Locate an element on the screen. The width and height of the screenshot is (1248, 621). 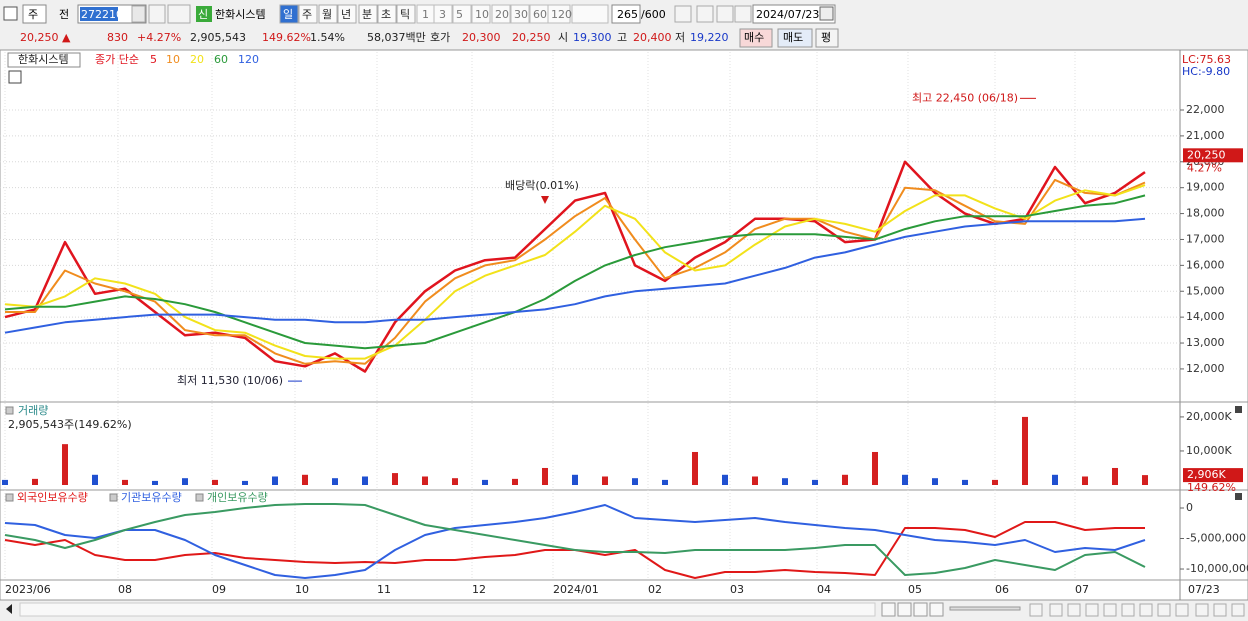
period-button-label: 일 is located at coordinates (288, 14).